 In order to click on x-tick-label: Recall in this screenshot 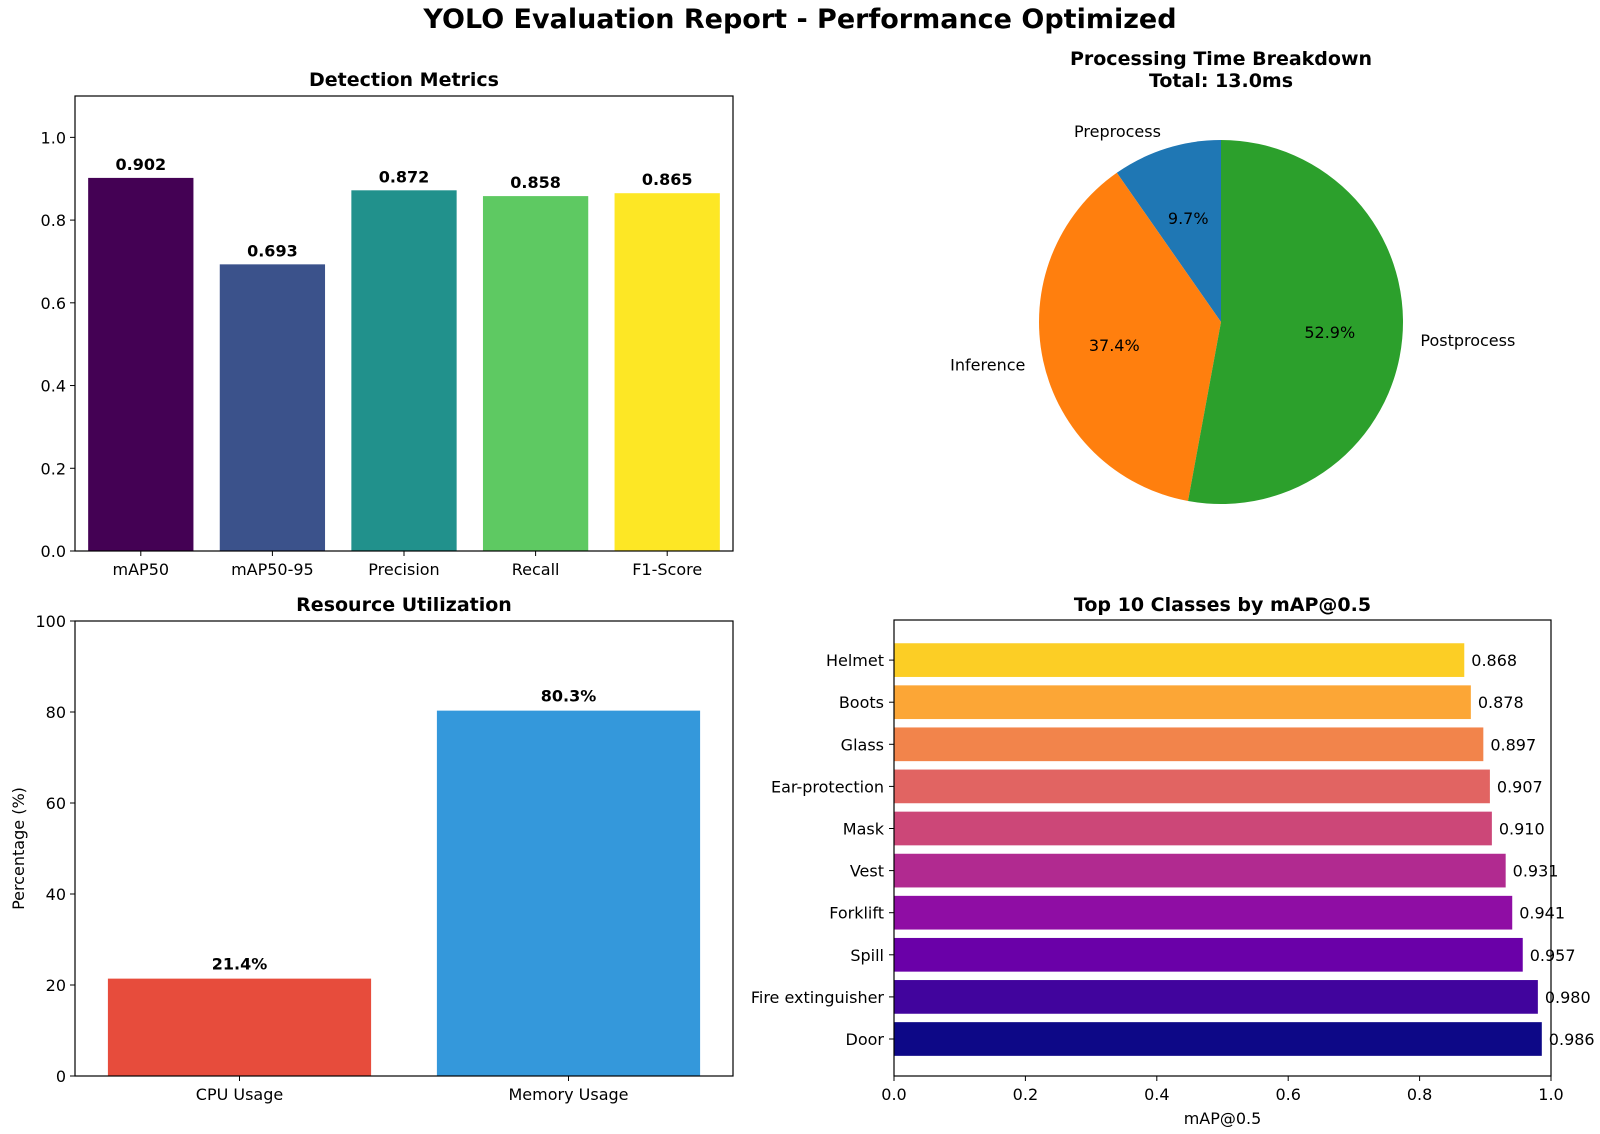, I will do `click(536, 569)`.